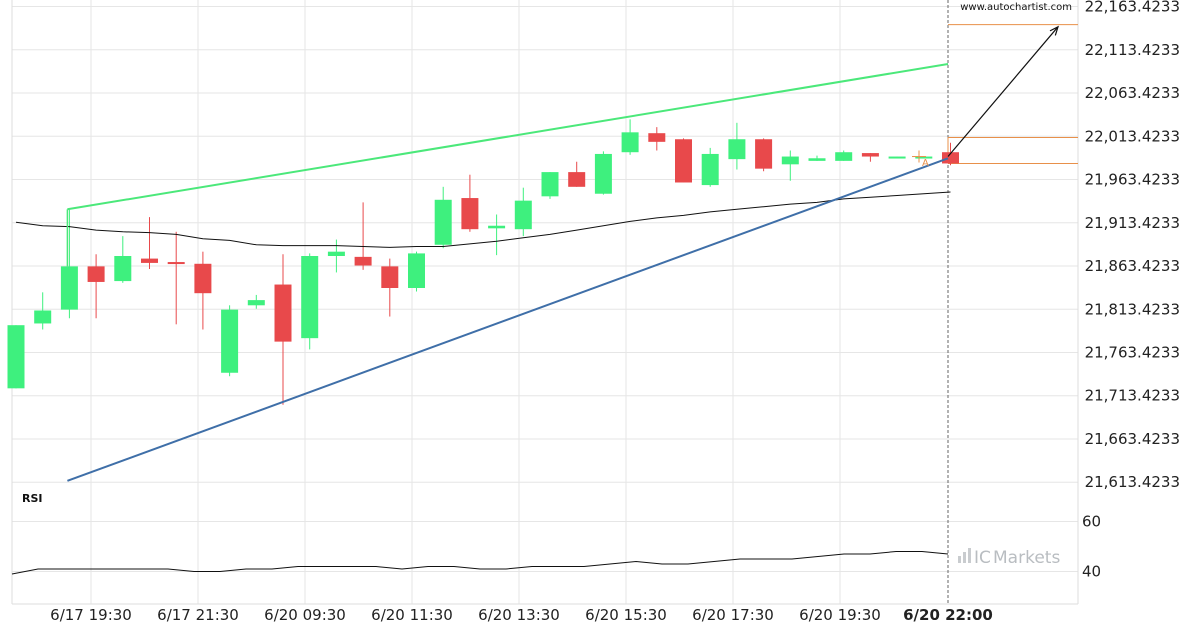 The image size is (1200, 630). What do you see at coordinates (1091, 572) in the screenshot?
I see `rsi-tick-label: 40` at bounding box center [1091, 572].